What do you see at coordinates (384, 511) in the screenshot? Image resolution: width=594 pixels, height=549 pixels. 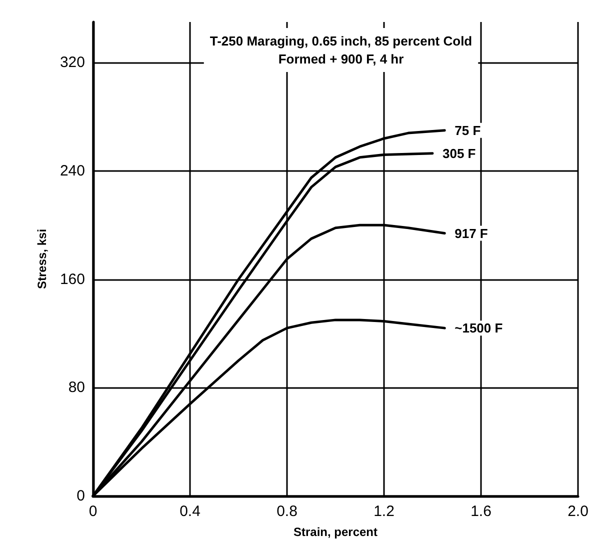 I see `x-tick-label: 1.2` at bounding box center [384, 511].